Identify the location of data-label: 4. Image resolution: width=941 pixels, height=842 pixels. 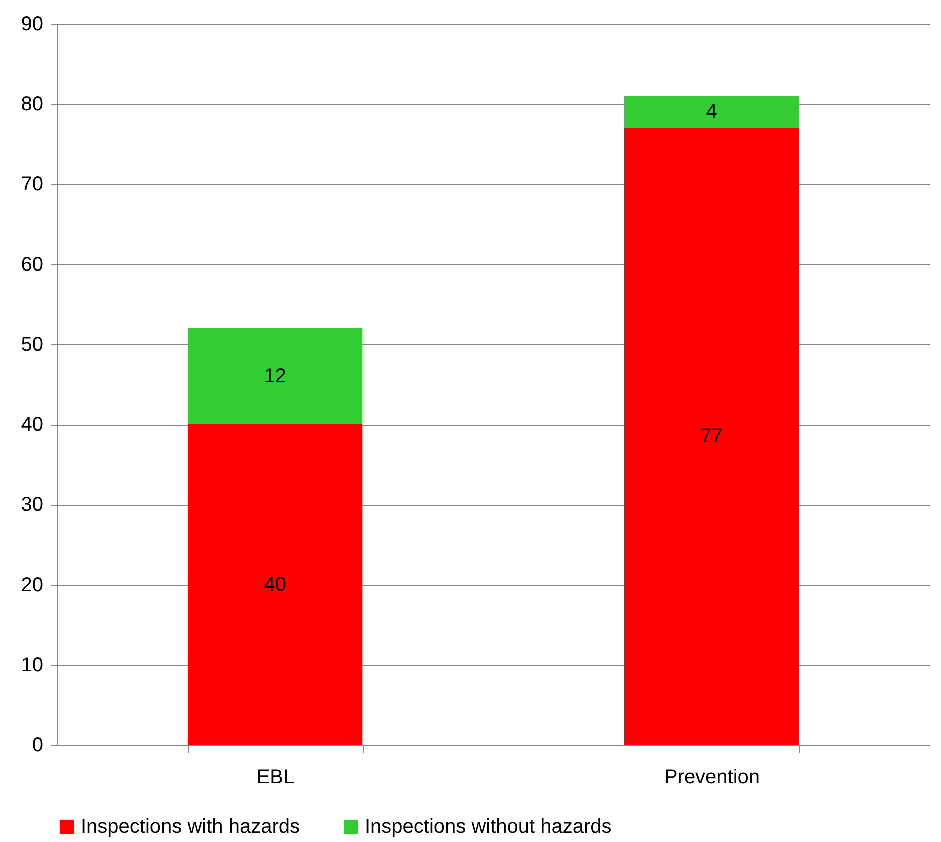
(712, 112).